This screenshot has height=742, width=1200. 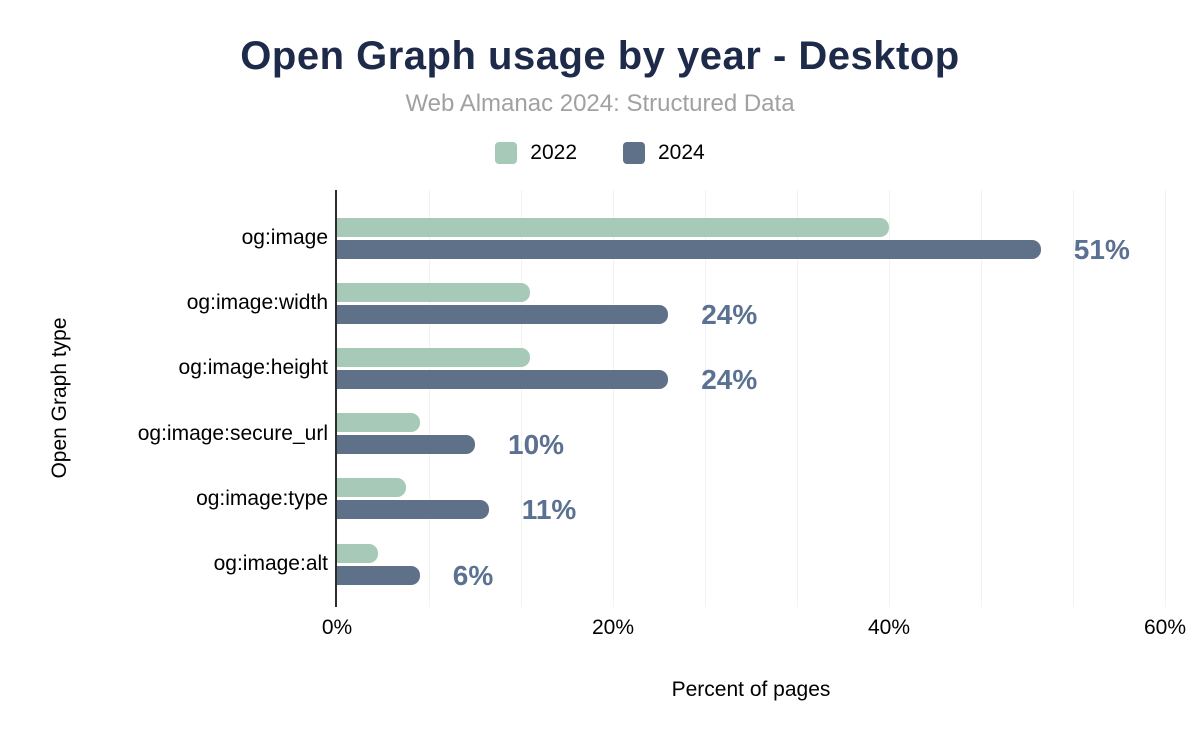 What do you see at coordinates (600, 56) in the screenshot?
I see `chart-title: Open Graph usage by year - Desktop` at bounding box center [600, 56].